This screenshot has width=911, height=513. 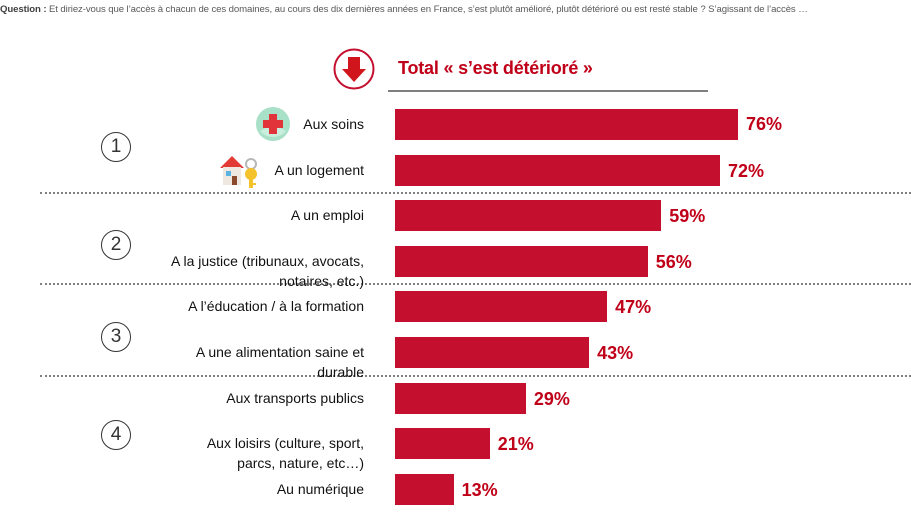 What do you see at coordinates (280, 362) in the screenshot?
I see `category-label: A une alimentation saine et durable` at bounding box center [280, 362].